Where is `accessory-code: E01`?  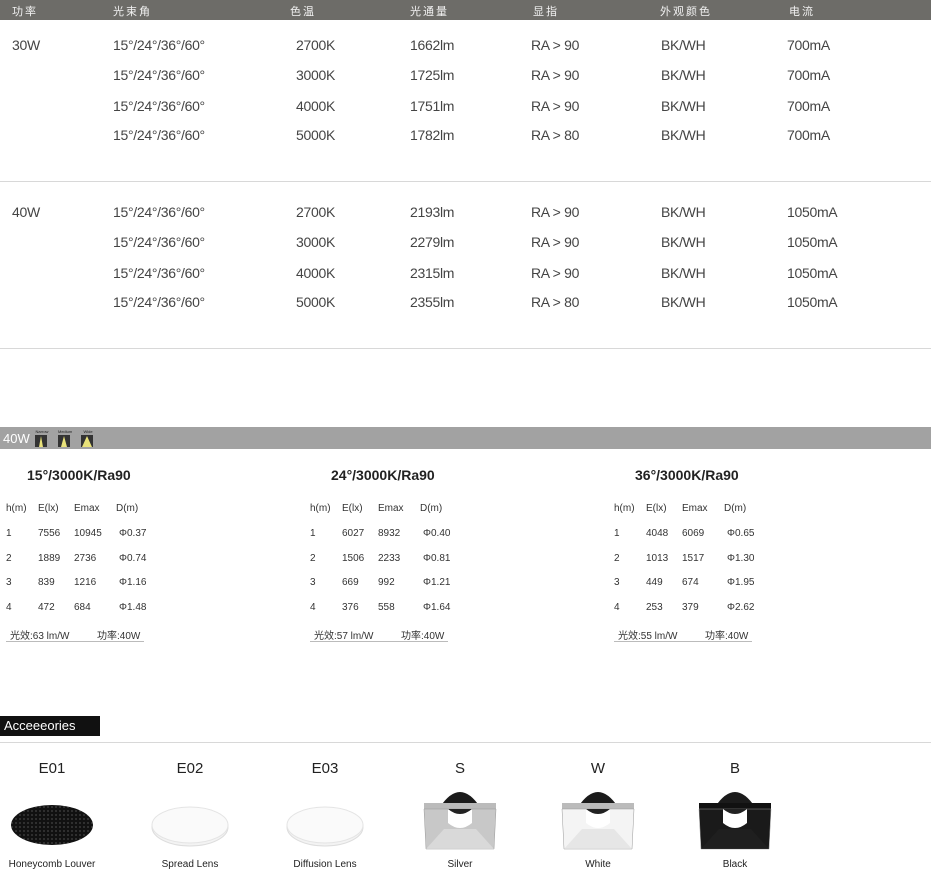 accessory-code: E01 is located at coordinates (52, 768).